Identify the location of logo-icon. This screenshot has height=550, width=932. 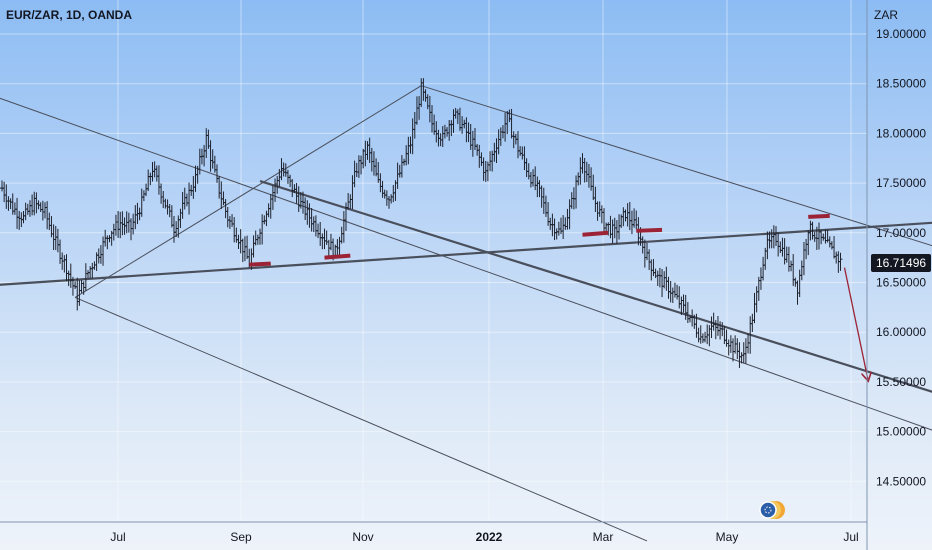
(772, 510).